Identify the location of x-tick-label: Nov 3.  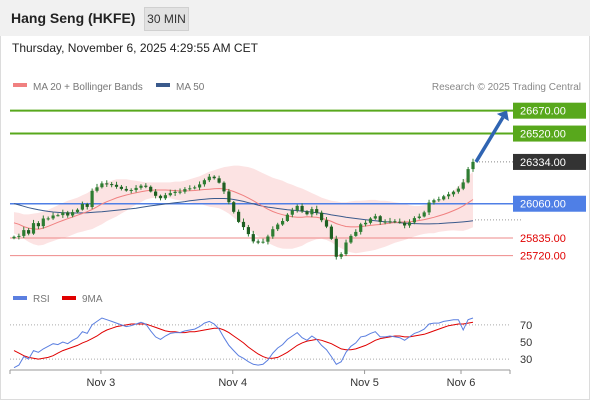
(101, 383).